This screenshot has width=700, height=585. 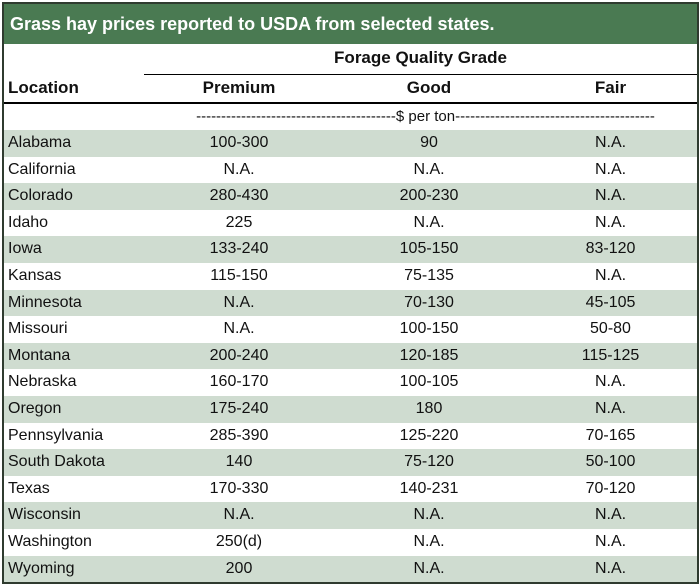 What do you see at coordinates (239, 355) in the screenshot?
I see `premium-cell: 200-240` at bounding box center [239, 355].